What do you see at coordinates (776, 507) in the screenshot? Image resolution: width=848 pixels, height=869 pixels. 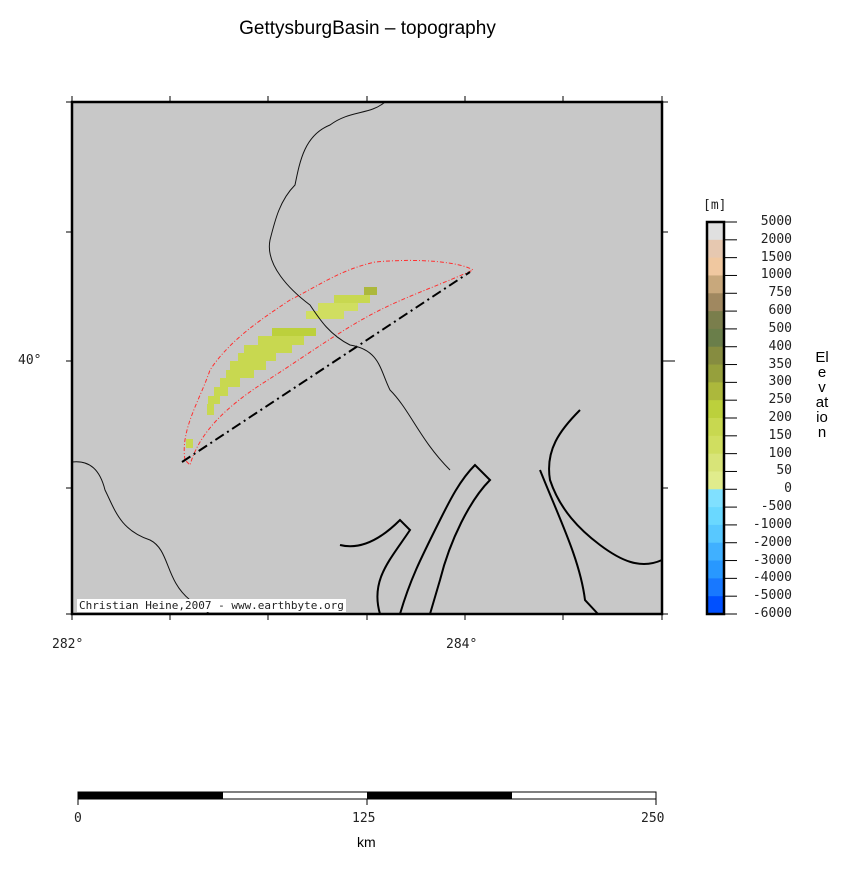 I see `colorbar-tick-label: -500` at bounding box center [776, 507].